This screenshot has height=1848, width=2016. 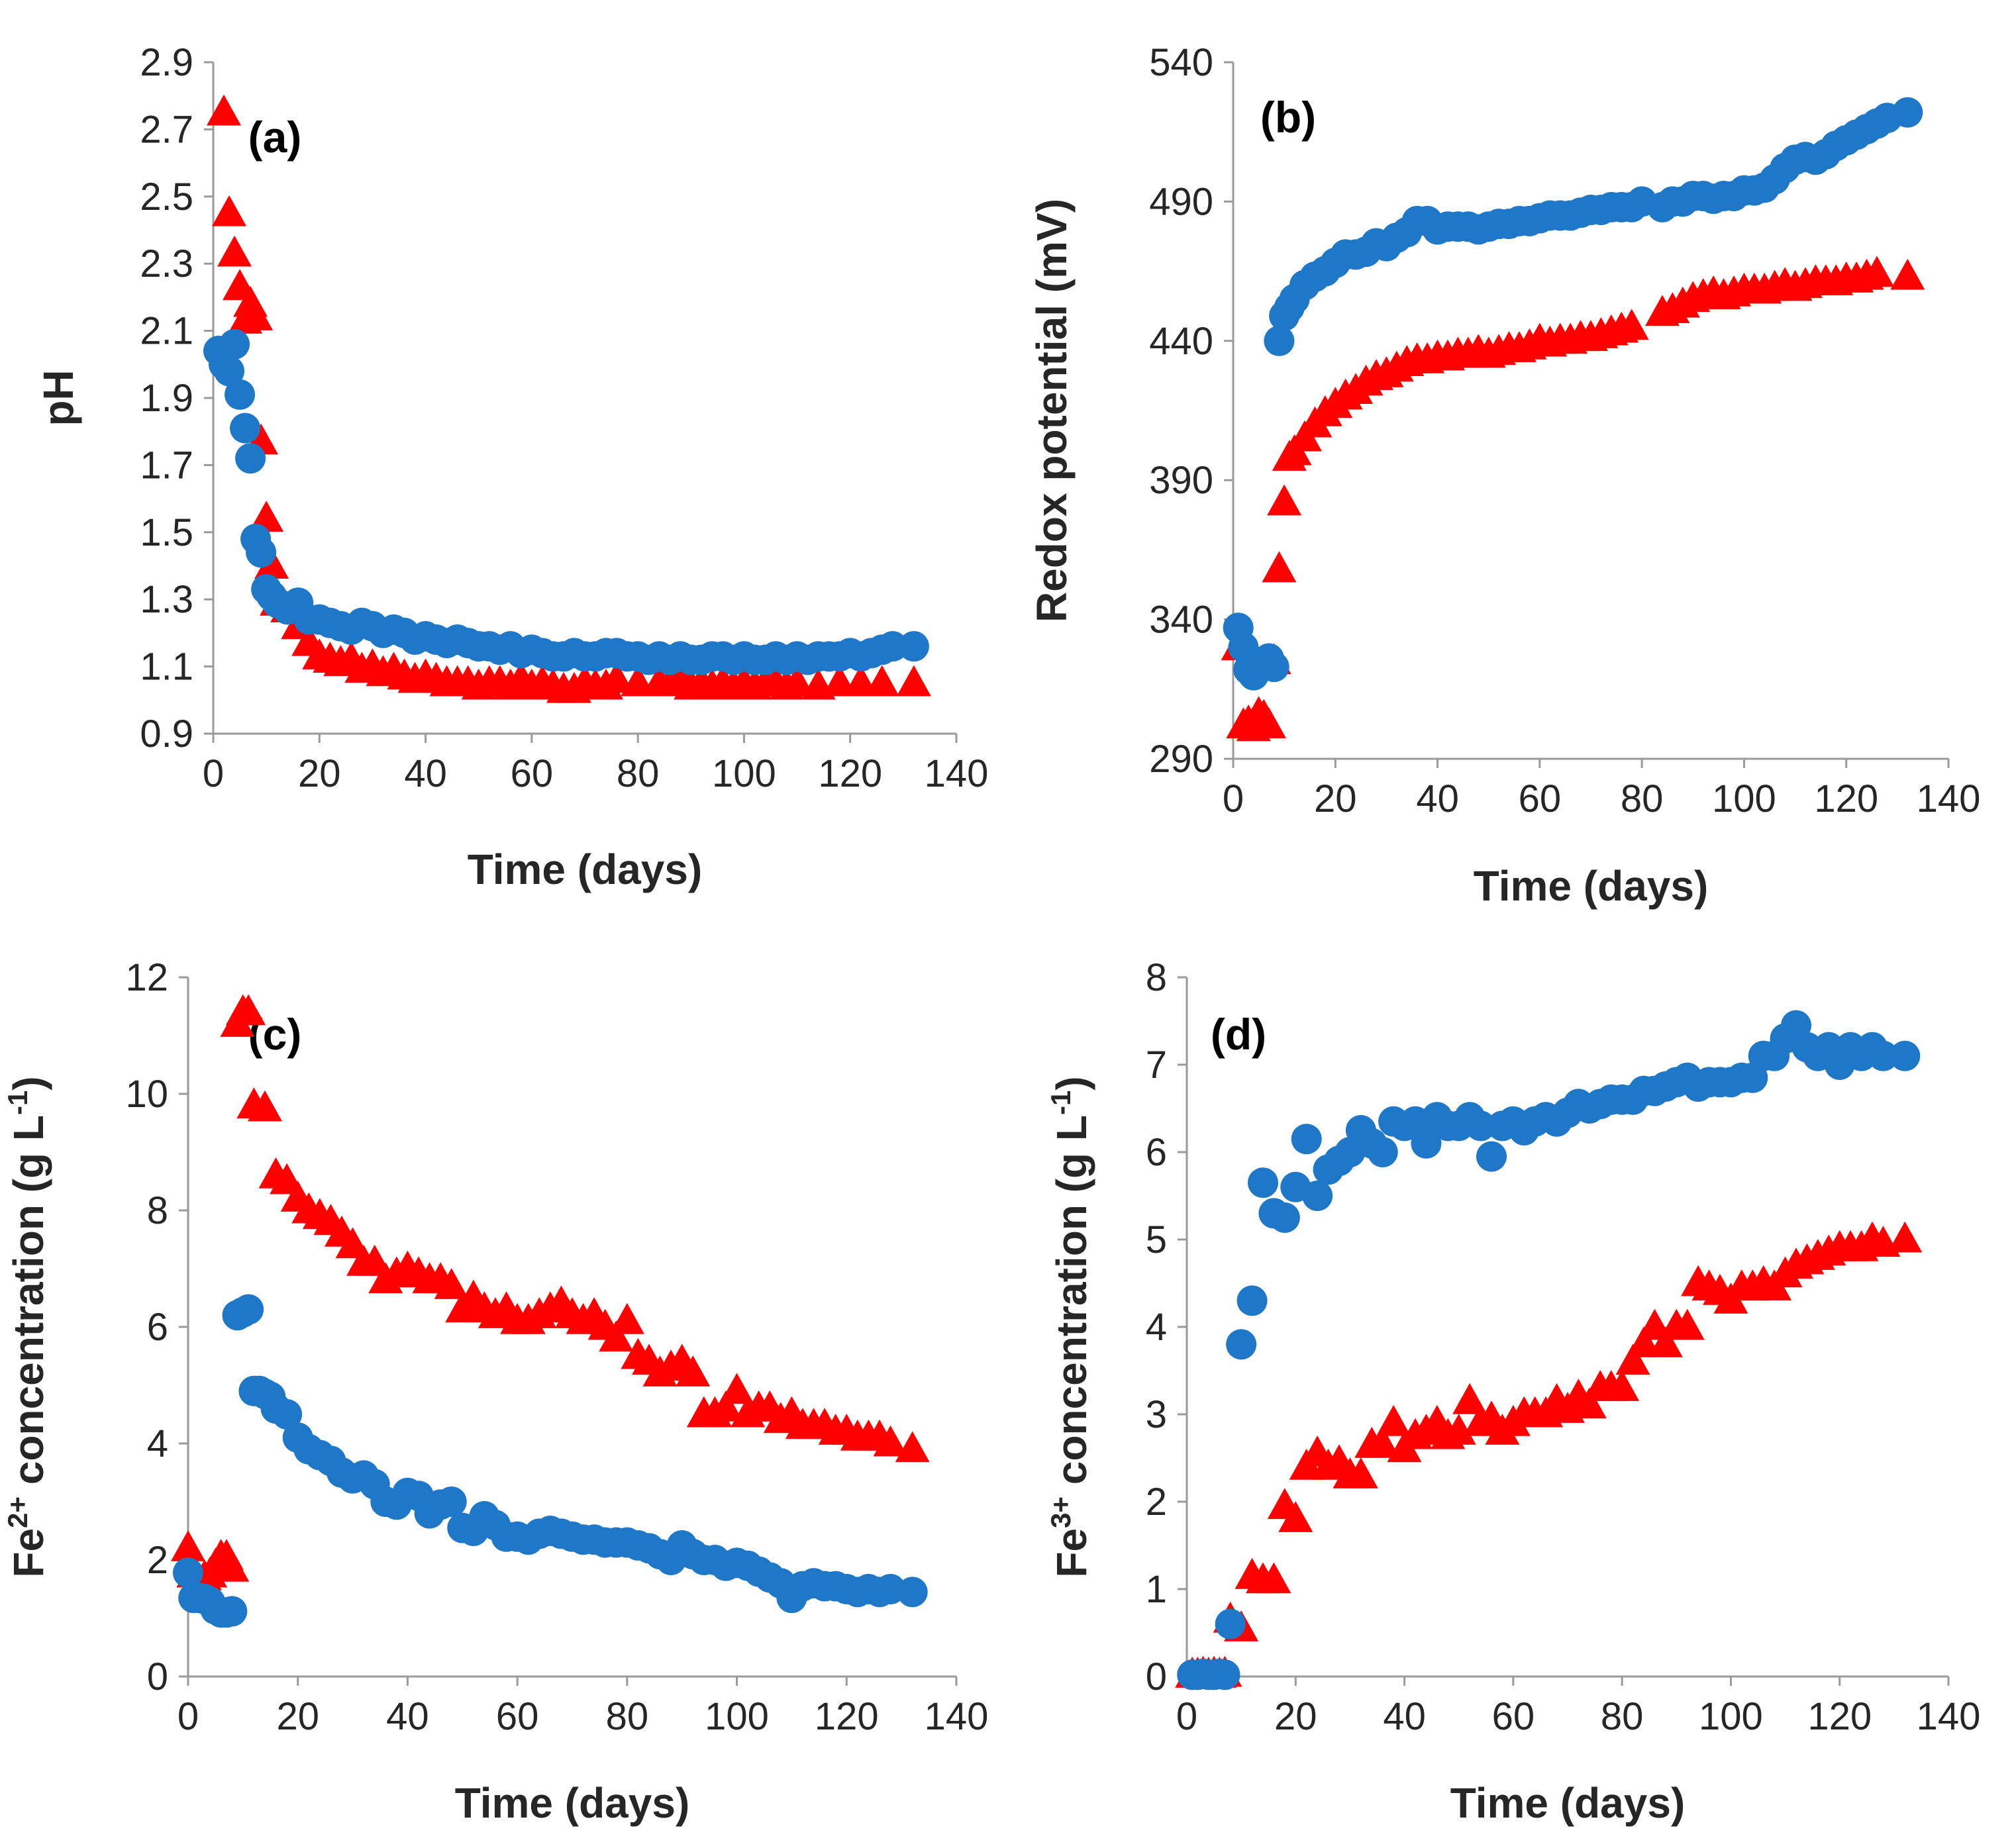 What do you see at coordinates (167, 532) in the screenshot?
I see `y-tick-label: 1.5` at bounding box center [167, 532].